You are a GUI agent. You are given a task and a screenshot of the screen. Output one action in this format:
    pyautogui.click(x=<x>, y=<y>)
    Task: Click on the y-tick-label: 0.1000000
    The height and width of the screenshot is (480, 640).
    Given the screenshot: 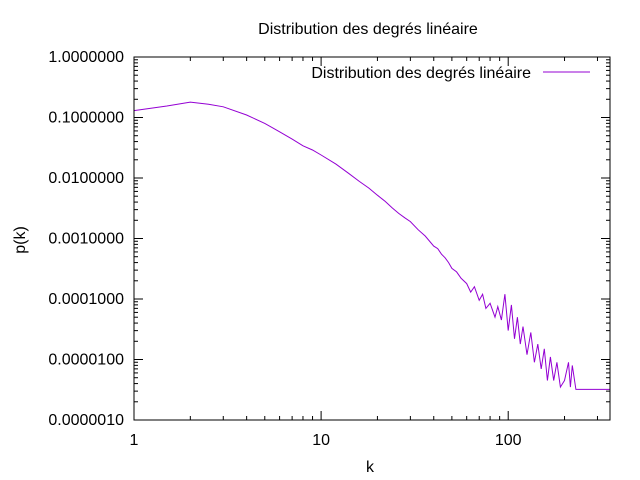 What is the action you would take?
    pyautogui.click(x=86, y=118)
    